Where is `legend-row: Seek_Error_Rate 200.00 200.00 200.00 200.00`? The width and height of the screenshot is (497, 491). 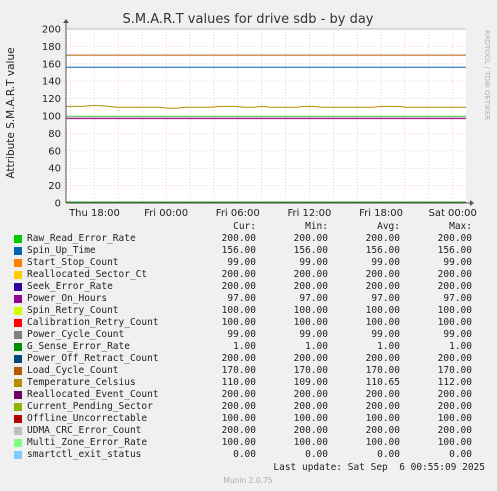 legend-row: Seek_Error_Rate 200.00 200.00 200.00 200.00 is located at coordinates (251, 287).